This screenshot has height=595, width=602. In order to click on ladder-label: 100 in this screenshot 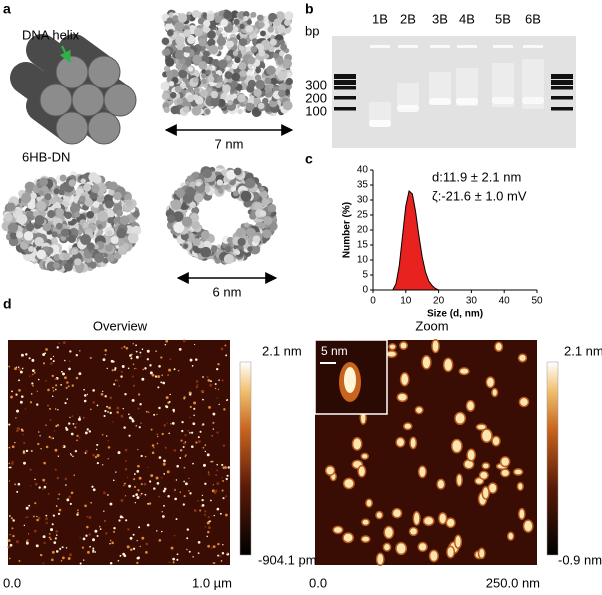, I will do `click(316, 110)`.